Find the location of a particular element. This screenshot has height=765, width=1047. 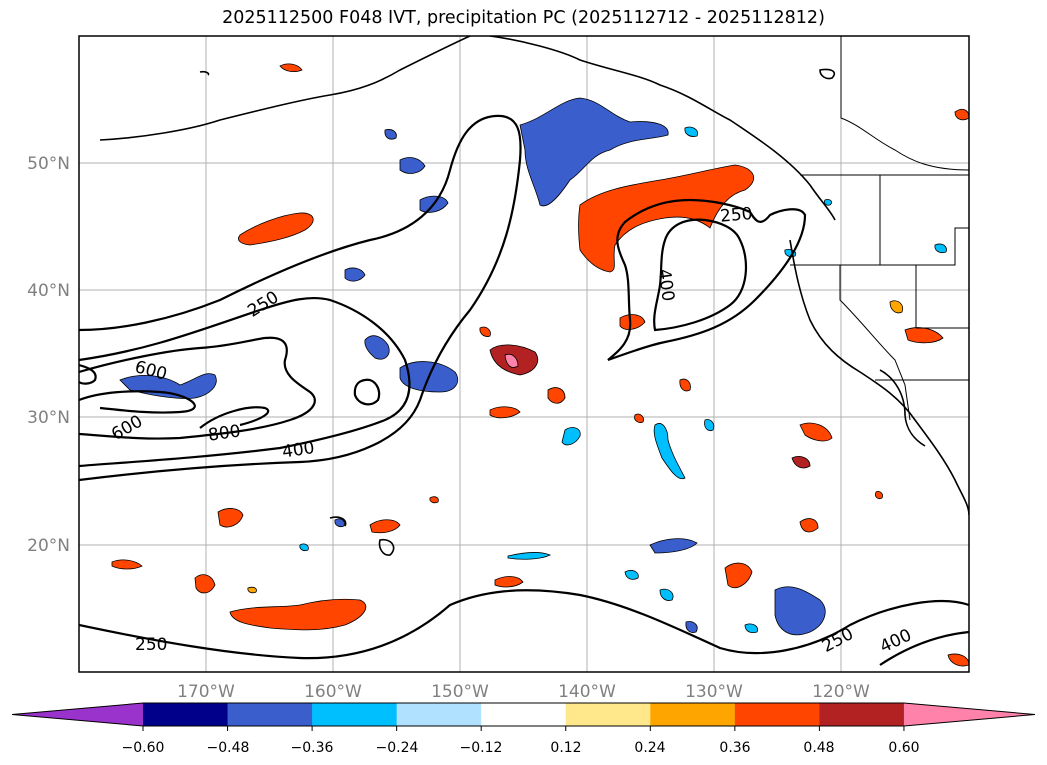

lon-label: 130°W is located at coordinates (714, 692).